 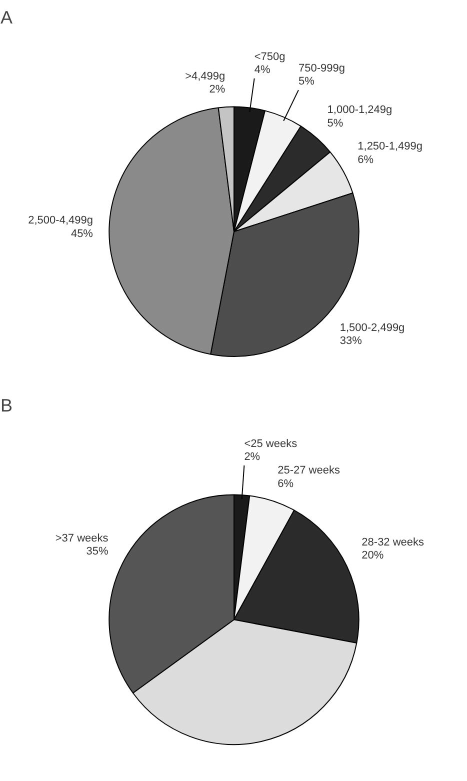 I want to click on slice-label: 25-27 weeks, so click(x=309, y=470).